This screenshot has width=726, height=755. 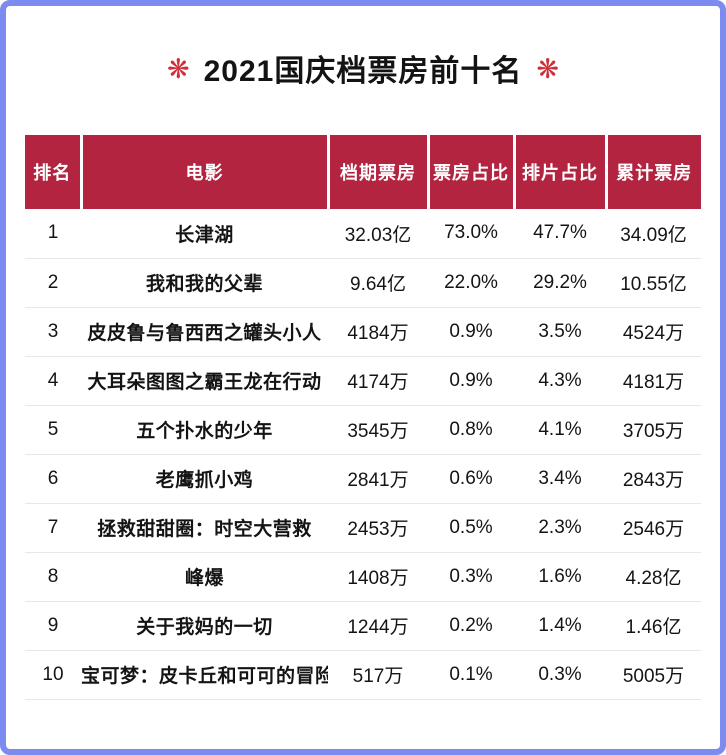 What do you see at coordinates (652, 172) in the screenshot?
I see `header-cumulative-box-office: 累计票房` at bounding box center [652, 172].